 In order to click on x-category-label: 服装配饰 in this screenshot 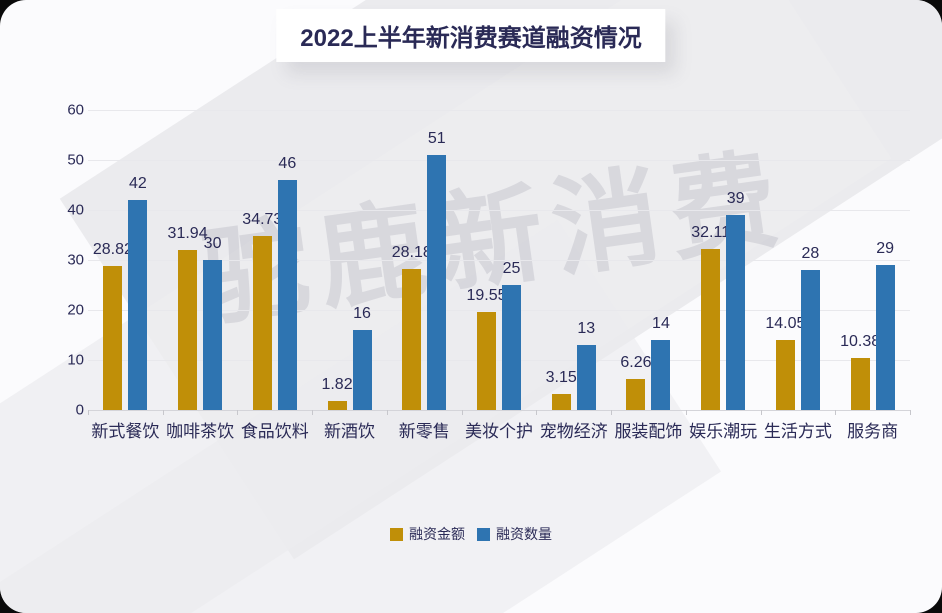, I will do `click(648, 431)`.